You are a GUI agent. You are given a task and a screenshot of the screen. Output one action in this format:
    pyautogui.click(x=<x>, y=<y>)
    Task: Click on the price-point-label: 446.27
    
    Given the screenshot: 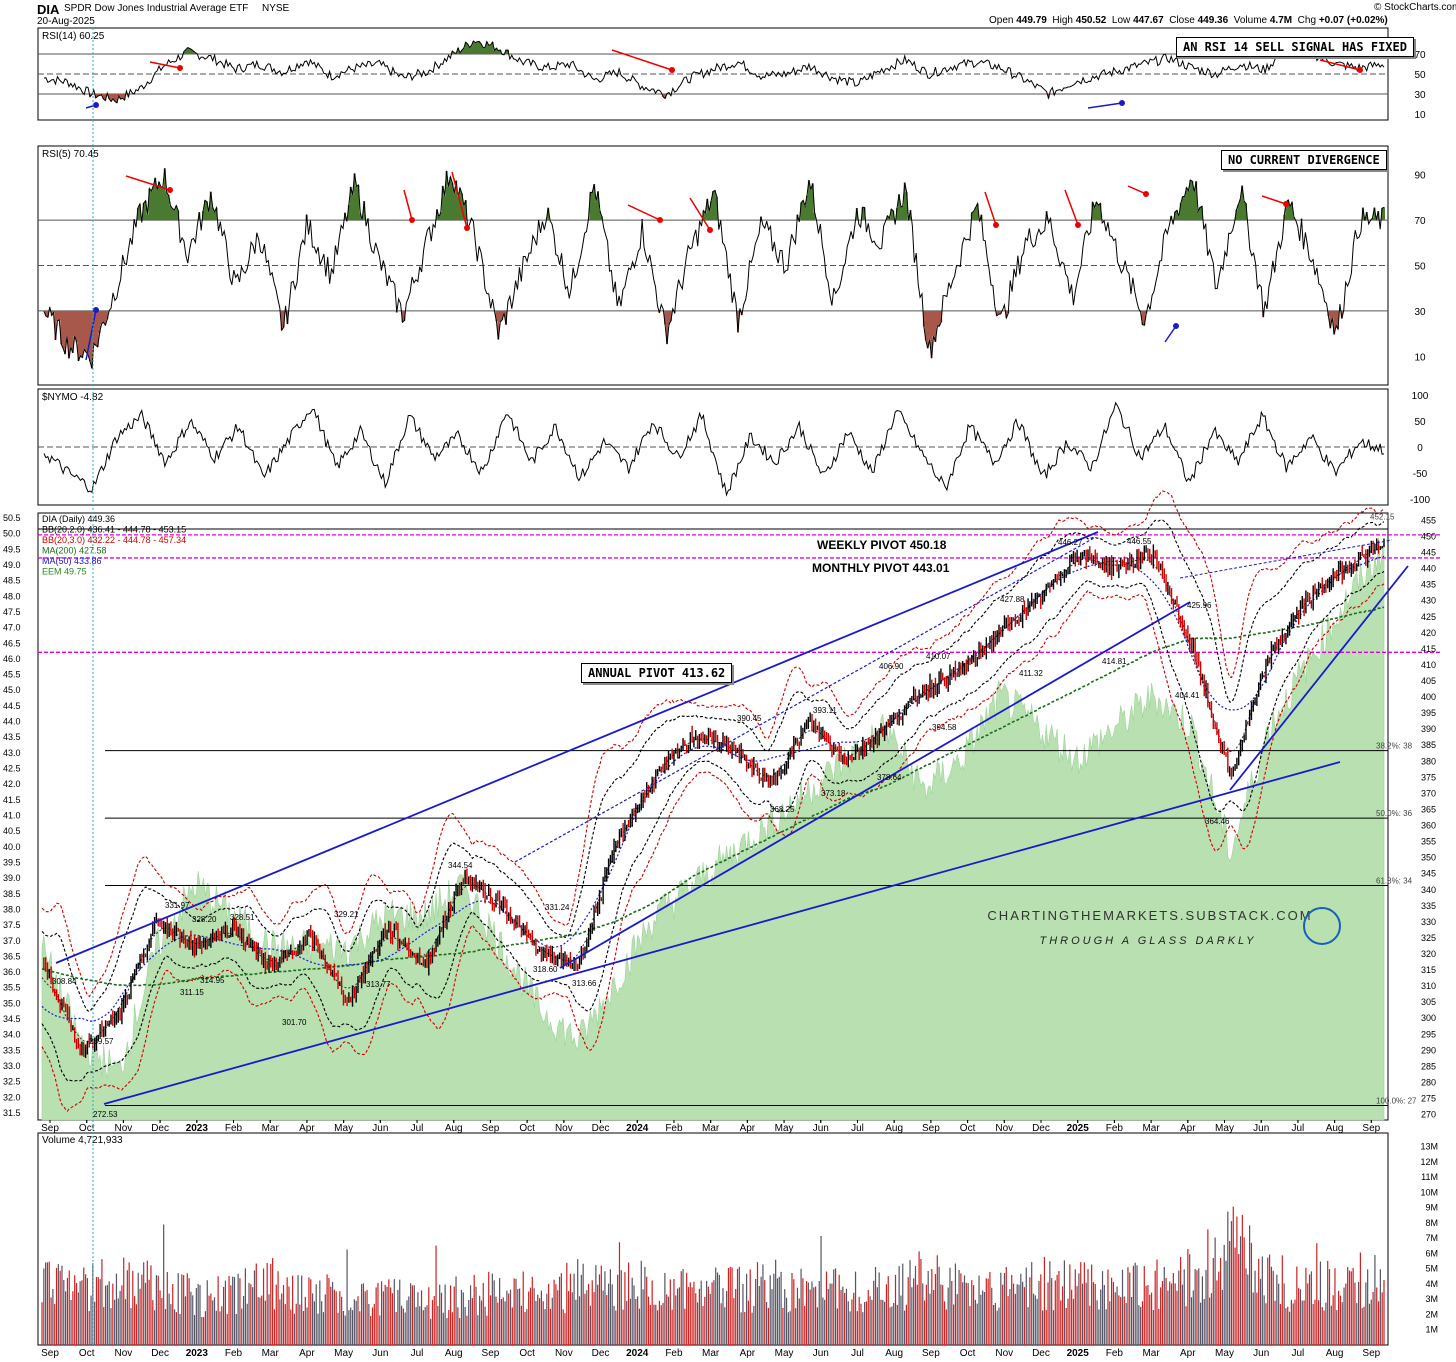 What is the action you would take?
    pyautogui.click(x=1070, y=542)
    